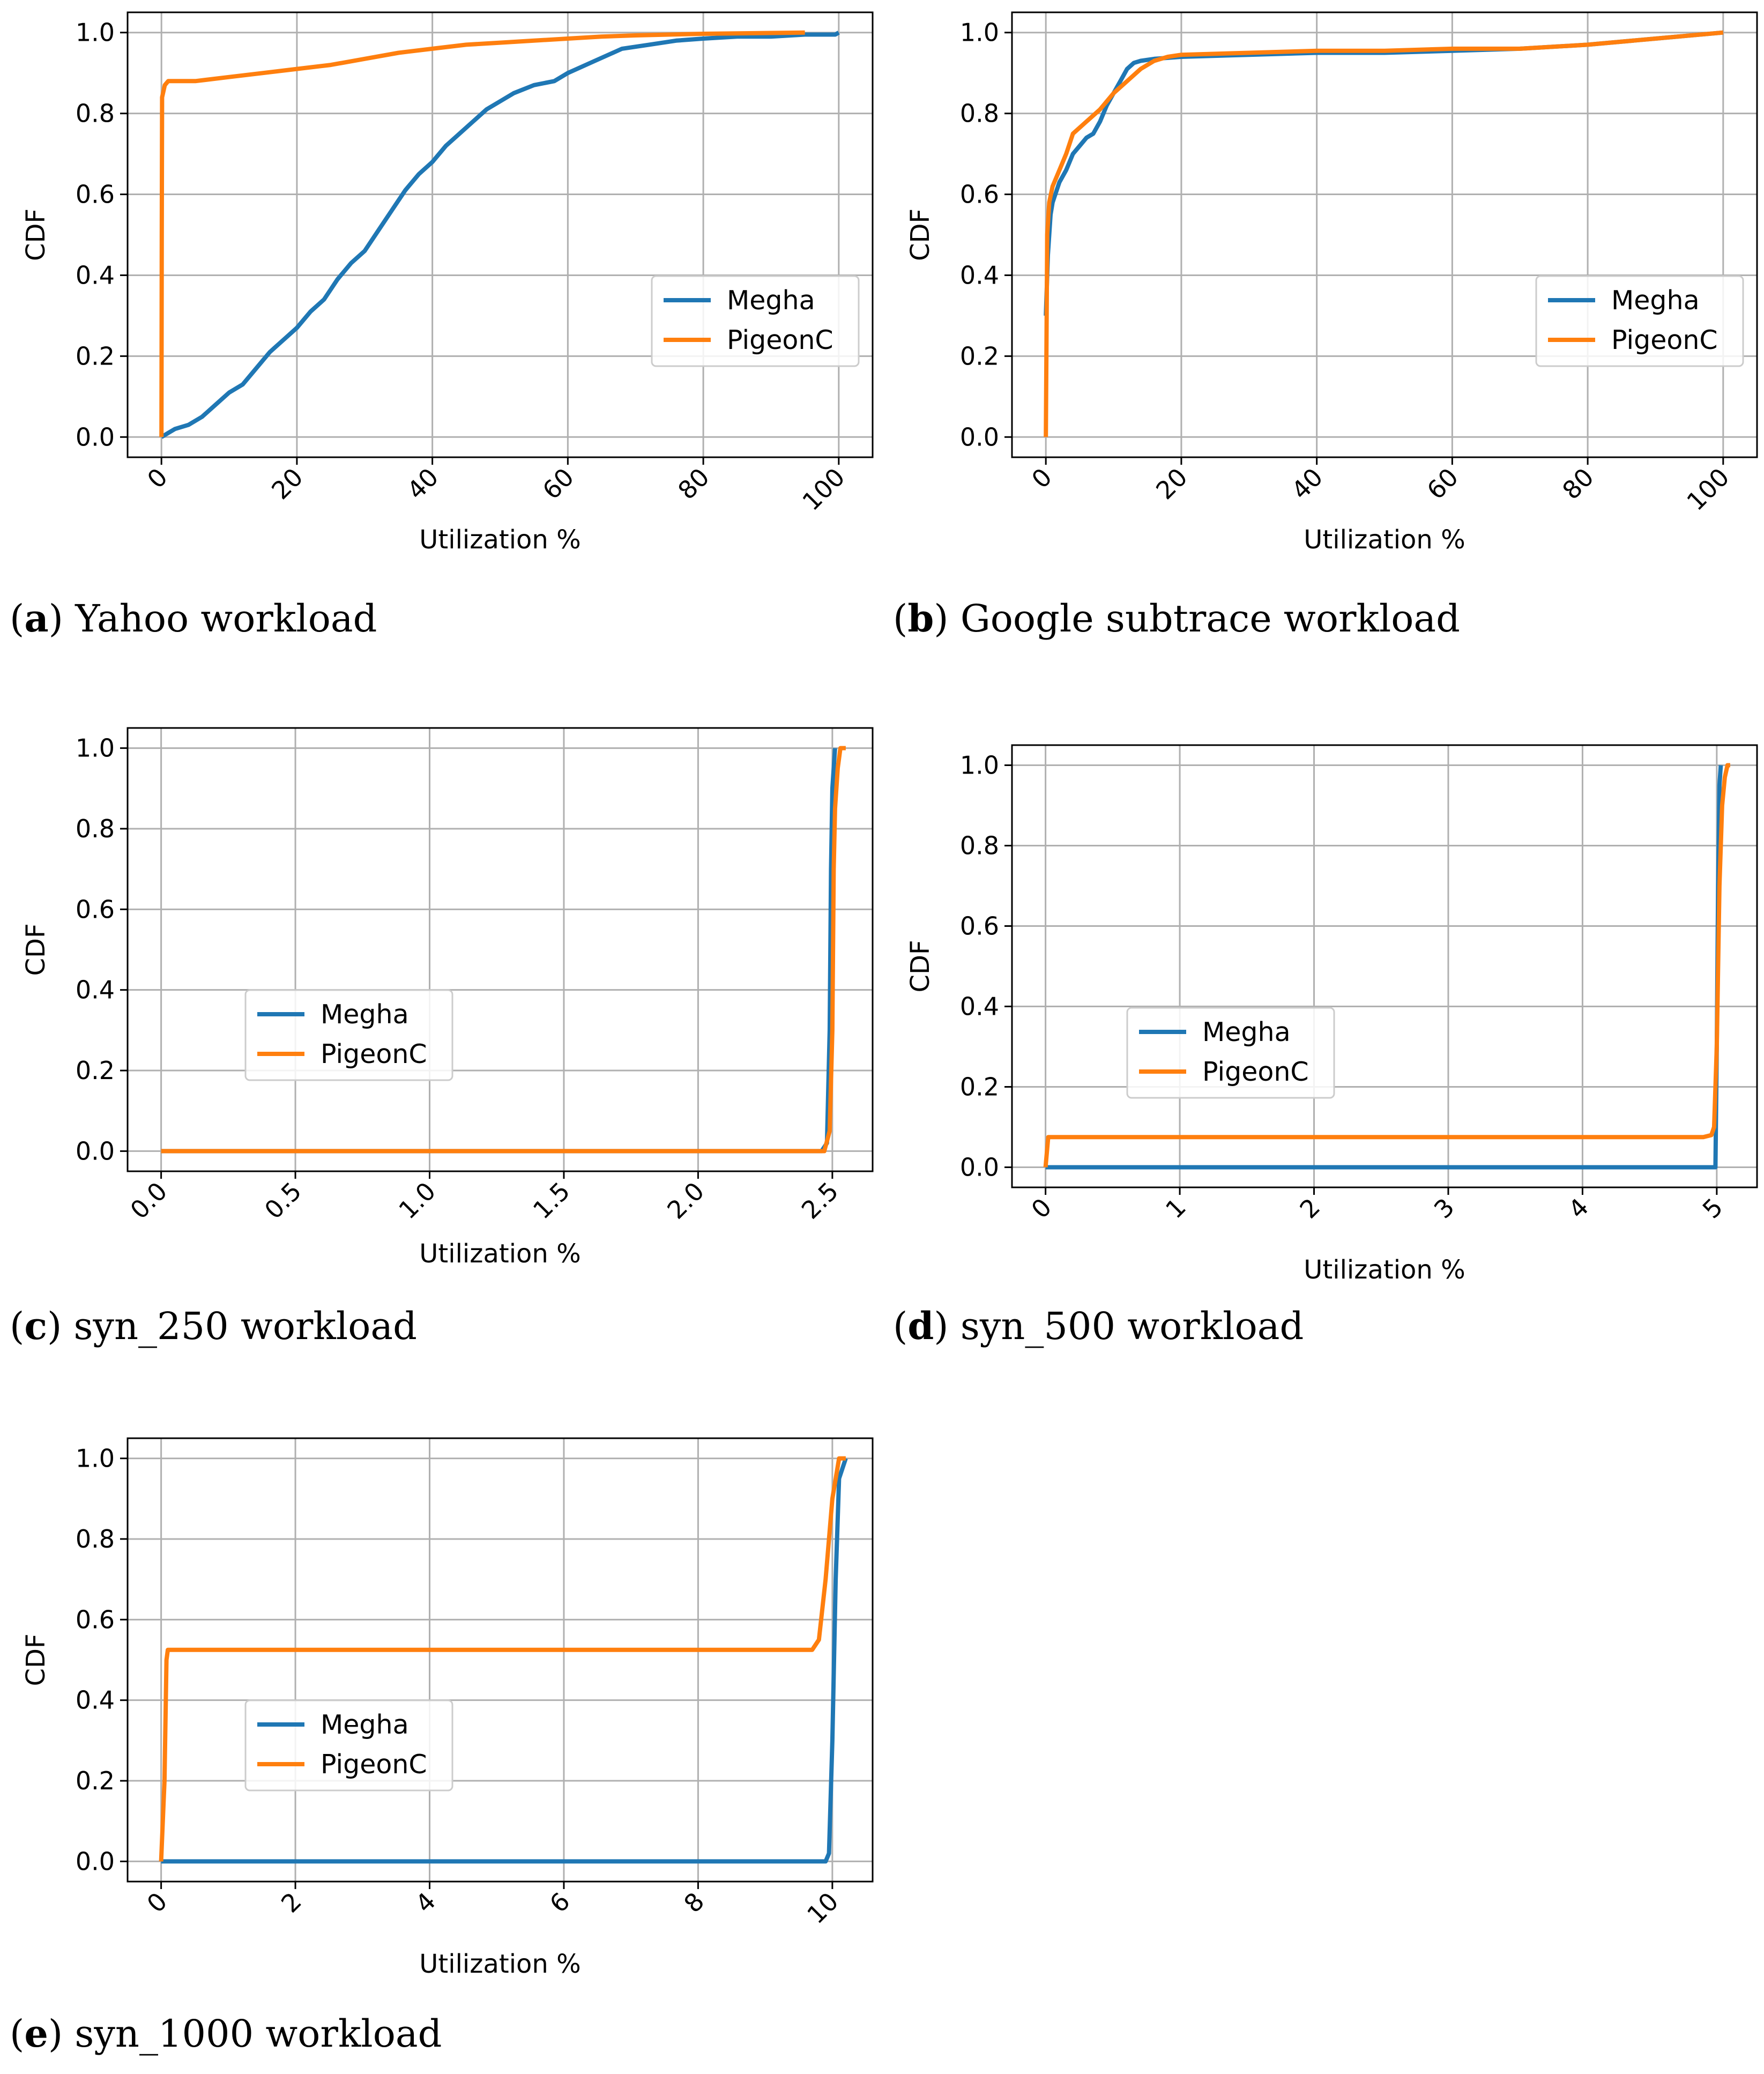 The image size is (1764, 2074). I want to click on caption: (d) syn_500 workload, so click(1098, 1326).